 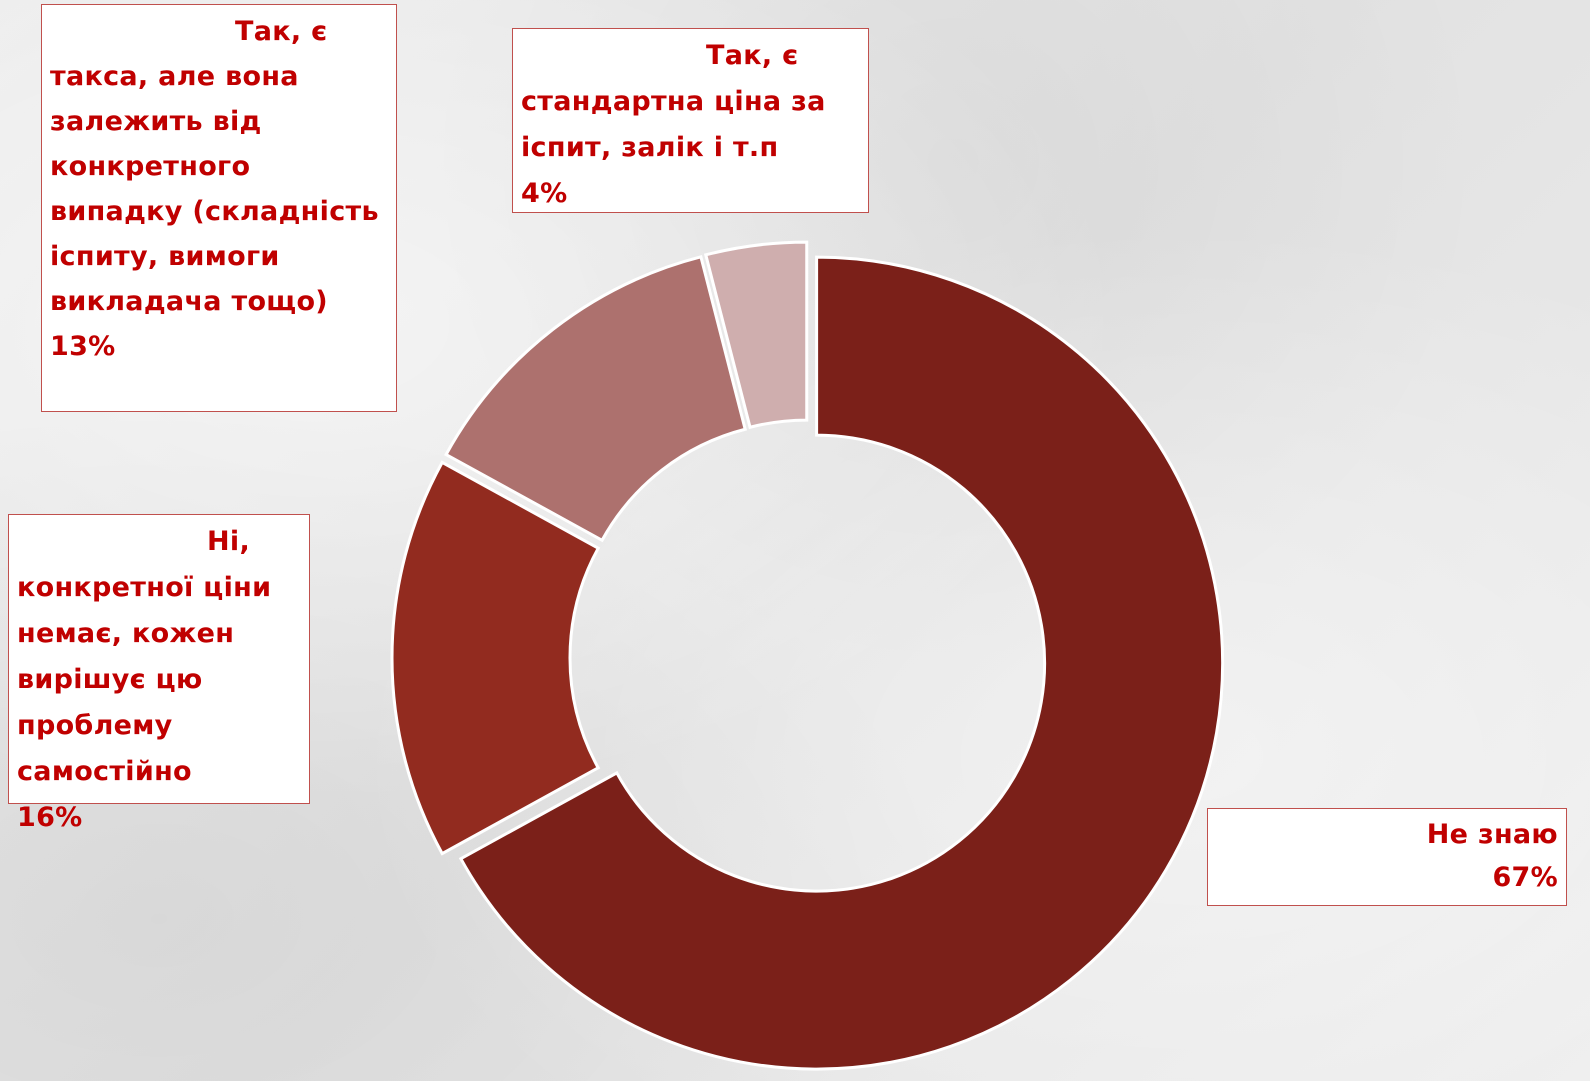 I want to click on slice-tak-taksa, so click(x=595, y=399).